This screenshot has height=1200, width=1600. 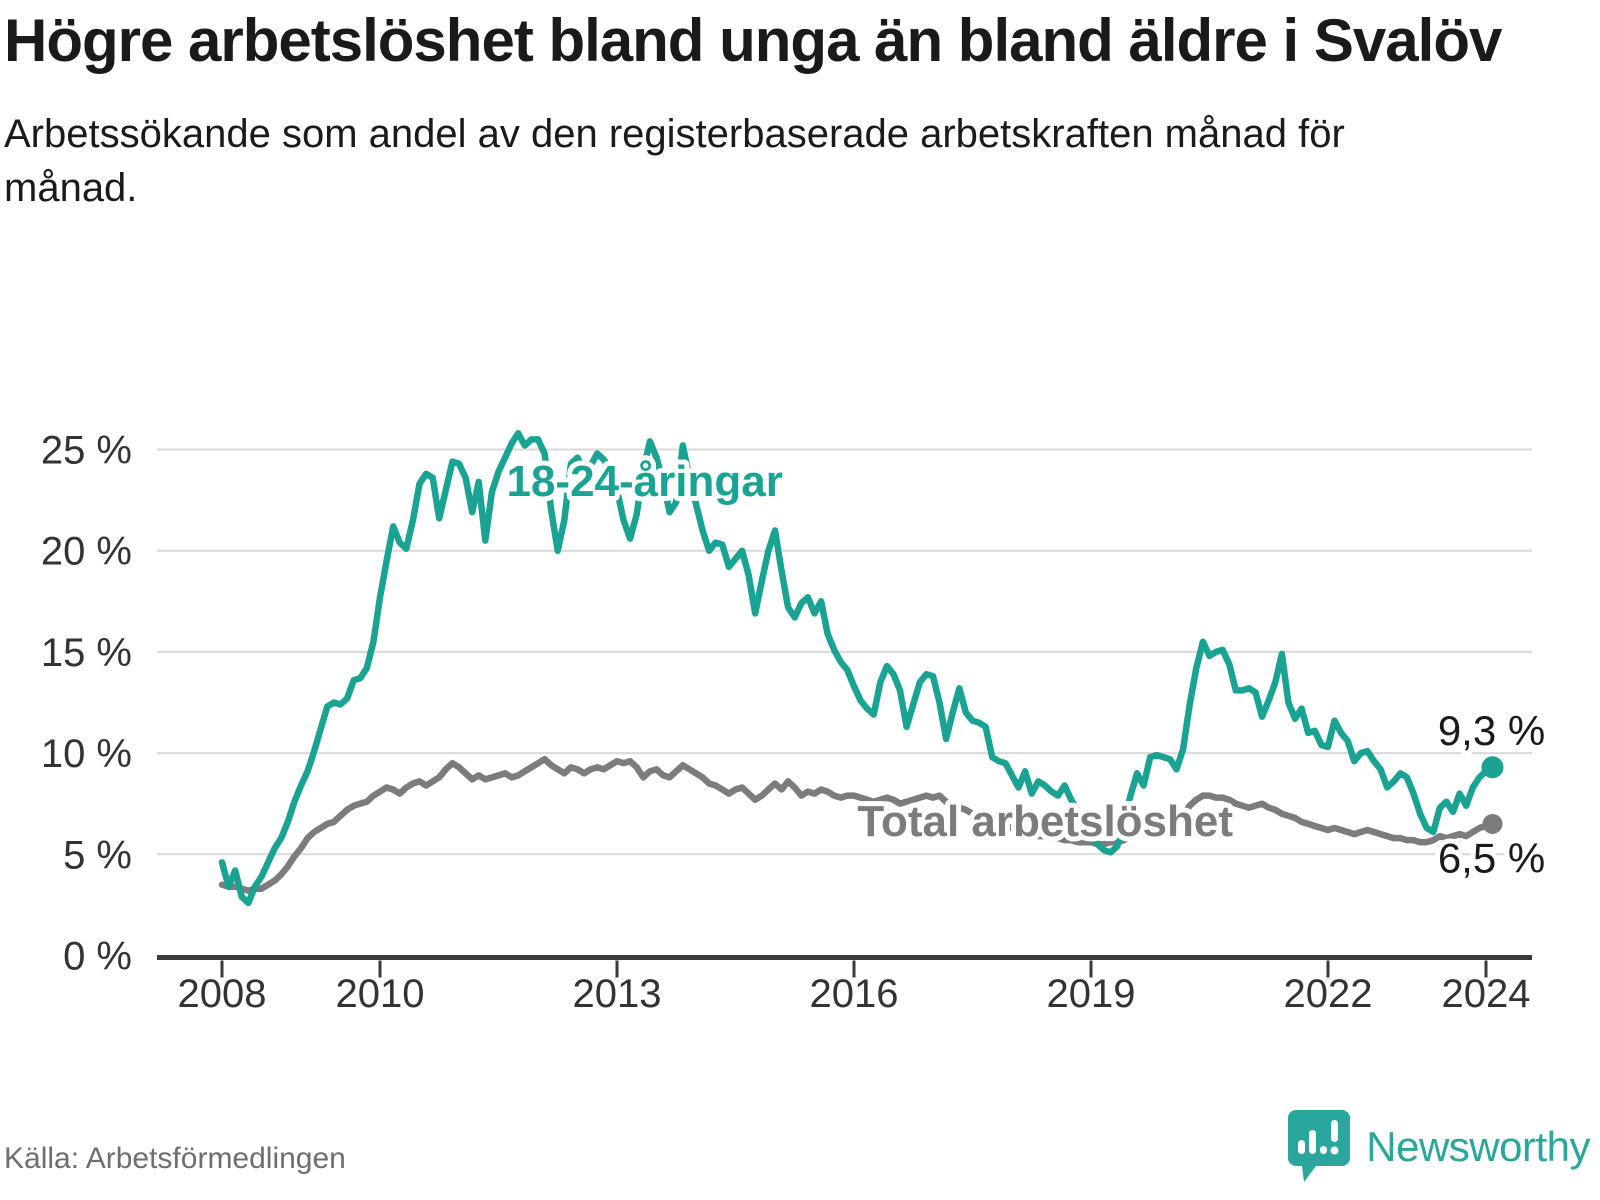 I want to click on series-end-dots, so click(x=1492, y=795).